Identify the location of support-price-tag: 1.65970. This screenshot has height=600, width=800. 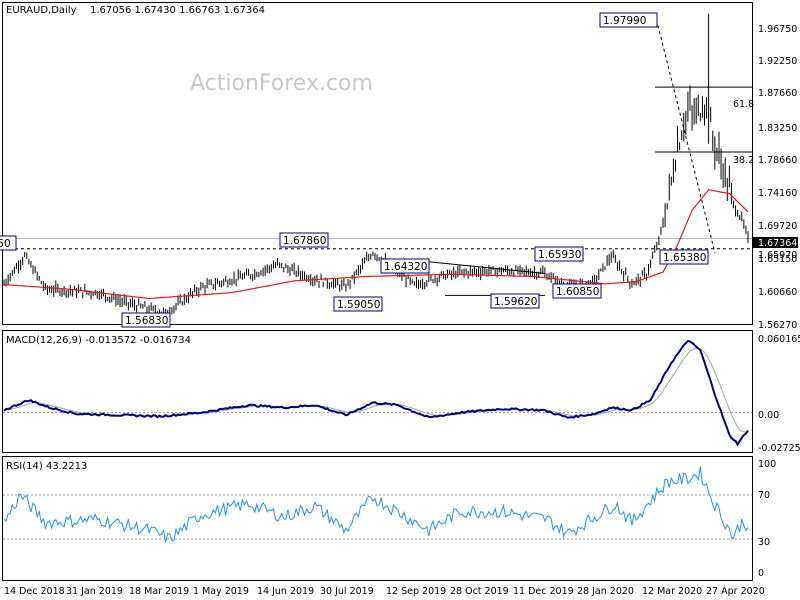
(777, 255).